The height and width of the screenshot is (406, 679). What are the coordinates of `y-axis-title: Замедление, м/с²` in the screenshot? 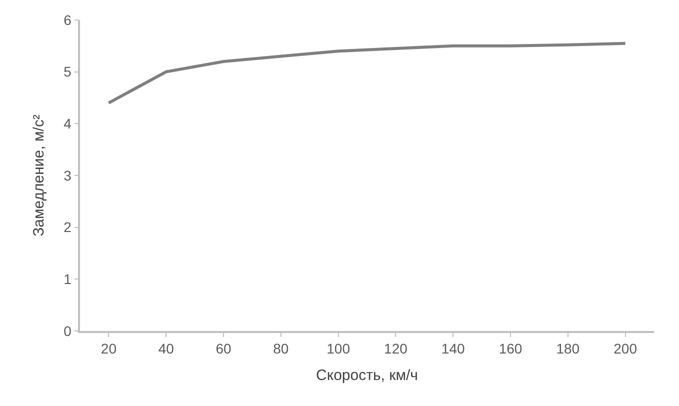 It's located at (39, 175).